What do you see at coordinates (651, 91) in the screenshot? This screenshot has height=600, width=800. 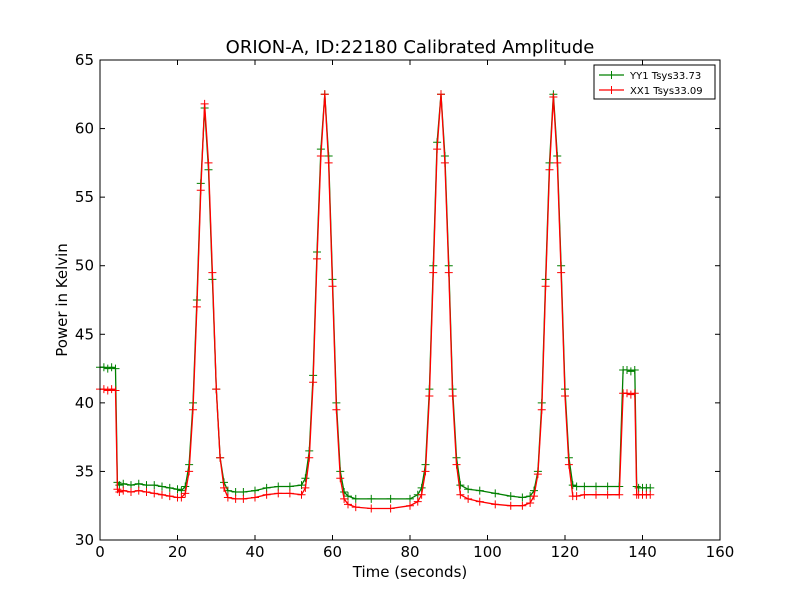 I see `legend-item: XX1 Tsys33.09` at bounding box center [651, 91].